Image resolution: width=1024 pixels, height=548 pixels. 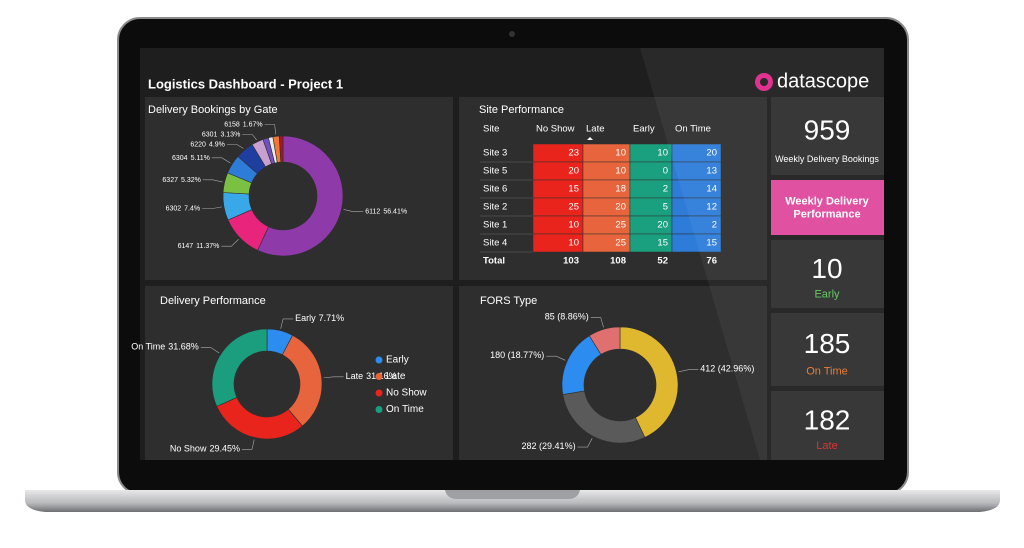 What do you see at coordinates (620, 189) in the screenshot?
I see `table-cell-text: 18` at bounding box center [620, 189].